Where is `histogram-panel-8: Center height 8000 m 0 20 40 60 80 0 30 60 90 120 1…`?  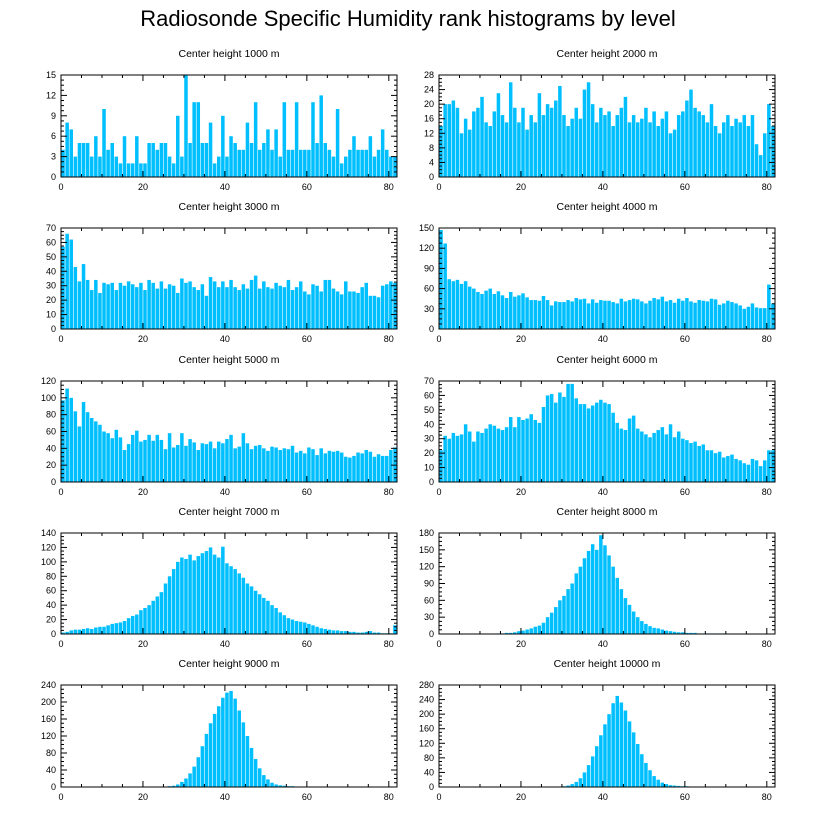 histogram-panel-8: Center height 8000 m 0 20 40 60 80 0 30 60 90 120 1… is located at coordinates (597, 577).